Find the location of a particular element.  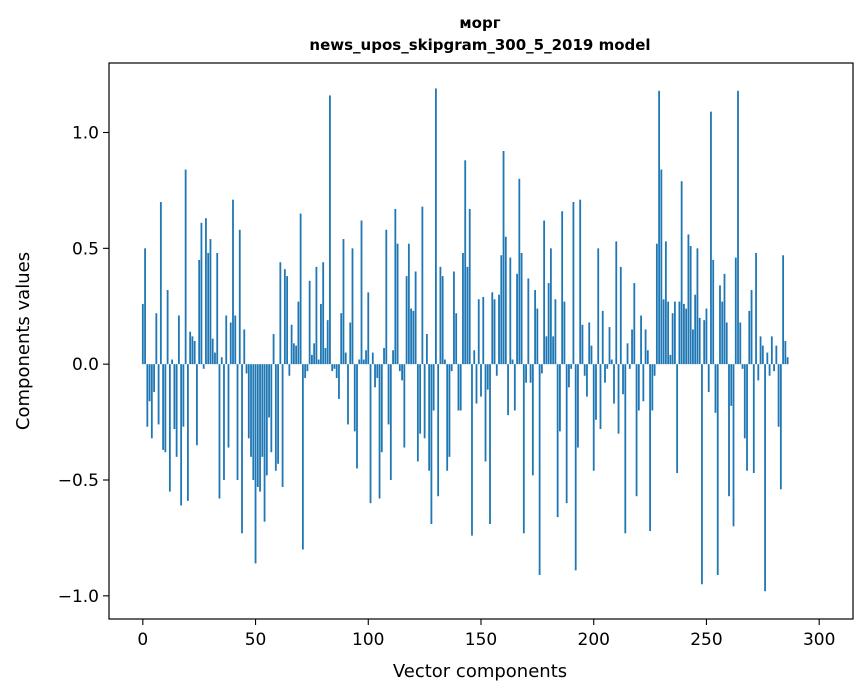

x-tick-label: 300 is located at coordinates (819, 640).